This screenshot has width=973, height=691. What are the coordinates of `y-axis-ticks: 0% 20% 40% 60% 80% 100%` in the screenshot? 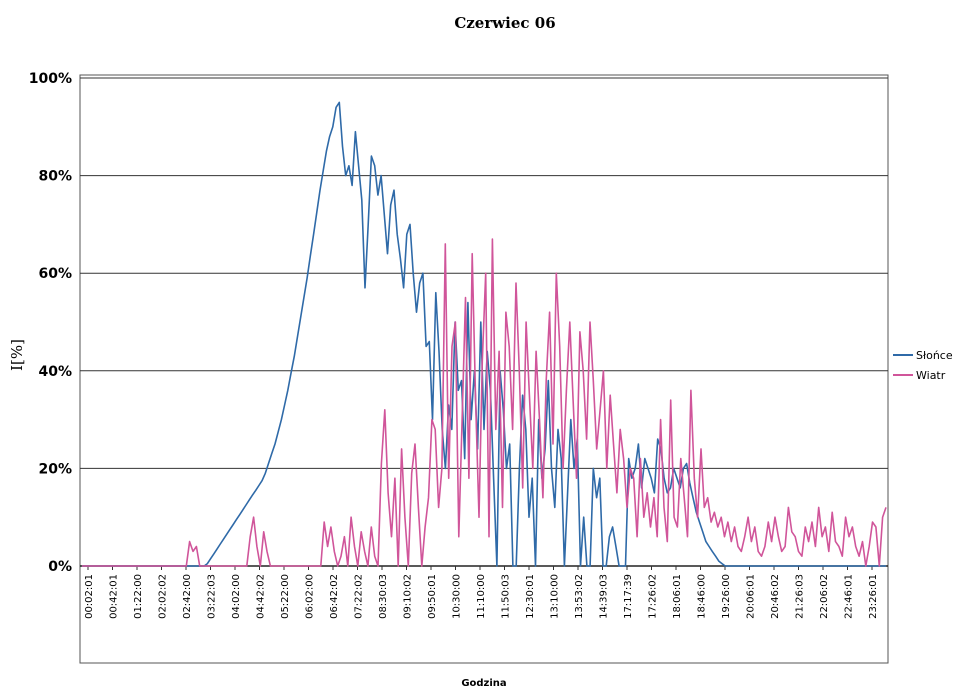 It's located at (50, 323).